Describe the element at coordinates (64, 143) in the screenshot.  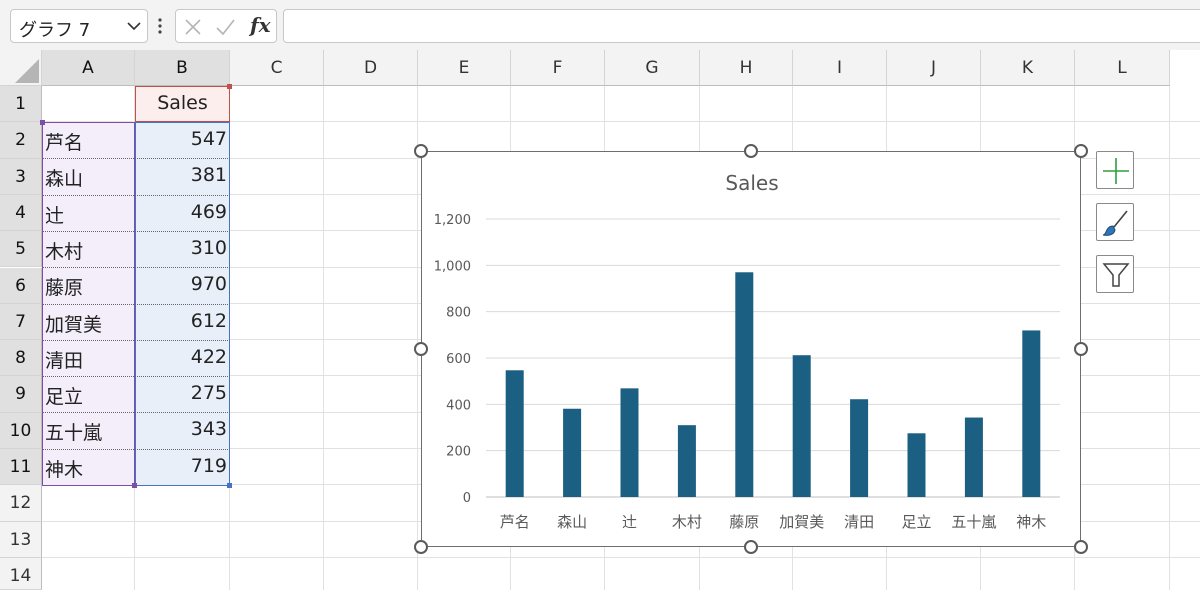
I see `cell-name: 芦名` at that location.